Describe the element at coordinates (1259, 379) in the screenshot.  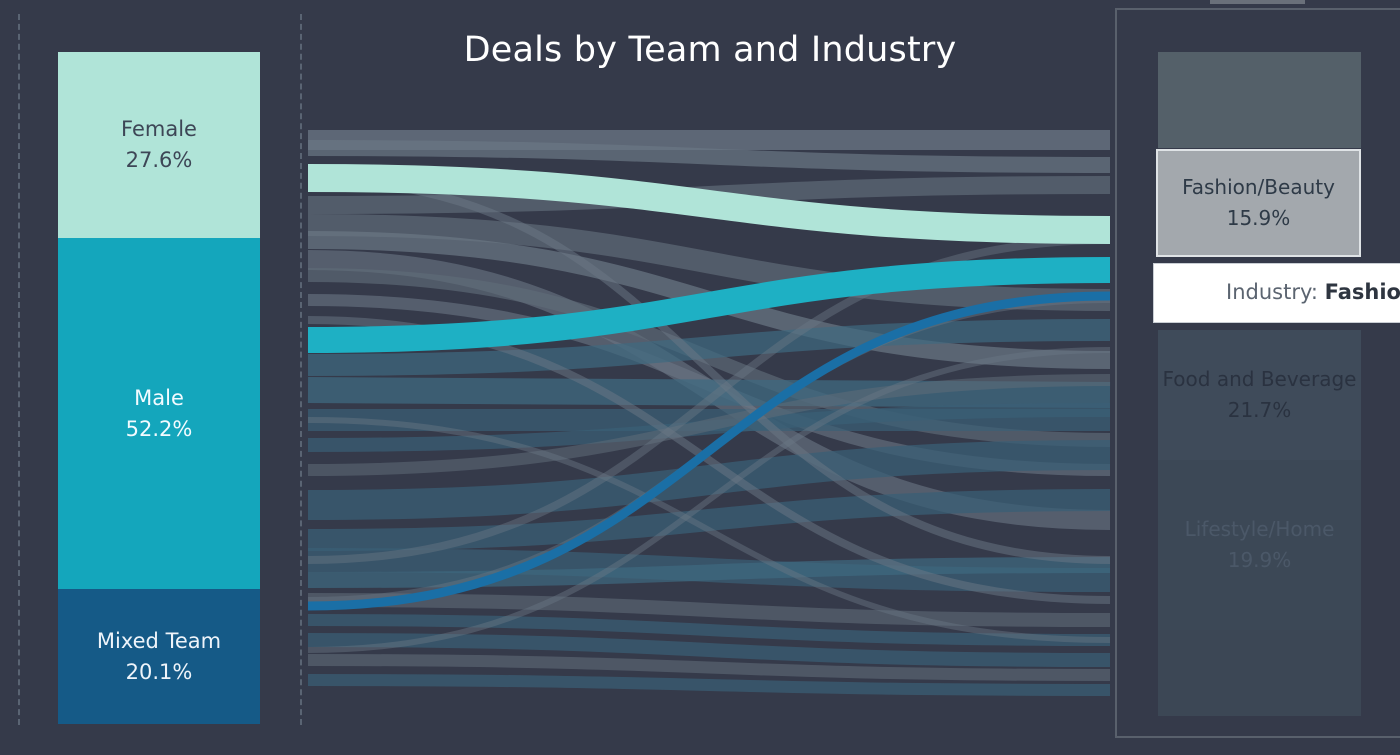
I see `industry-label-food-beverage: Food and Beverage` at that location.